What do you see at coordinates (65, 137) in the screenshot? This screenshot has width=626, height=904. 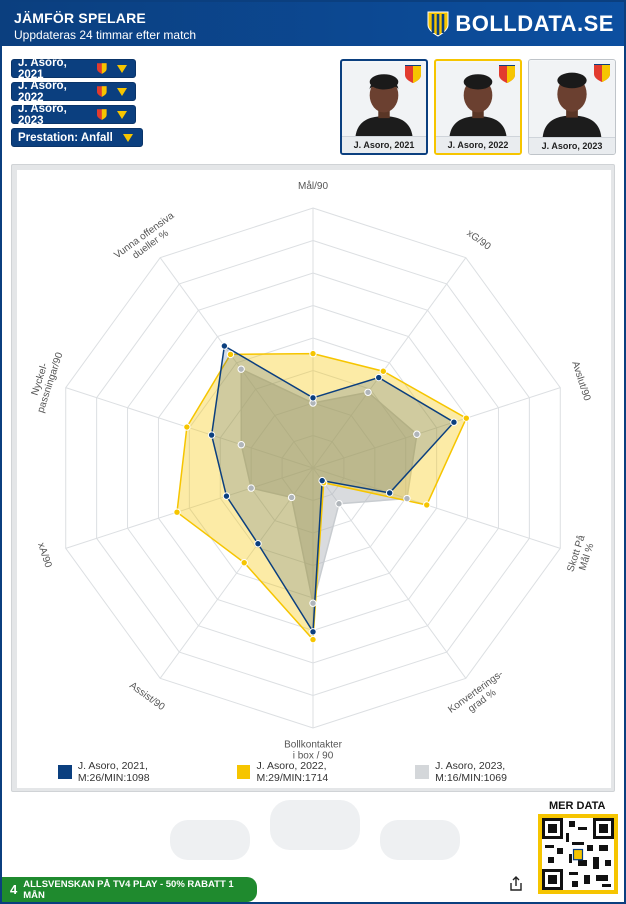 I see `performance-select-label: Prestation: Anfall` at bounding box center [65, 137].